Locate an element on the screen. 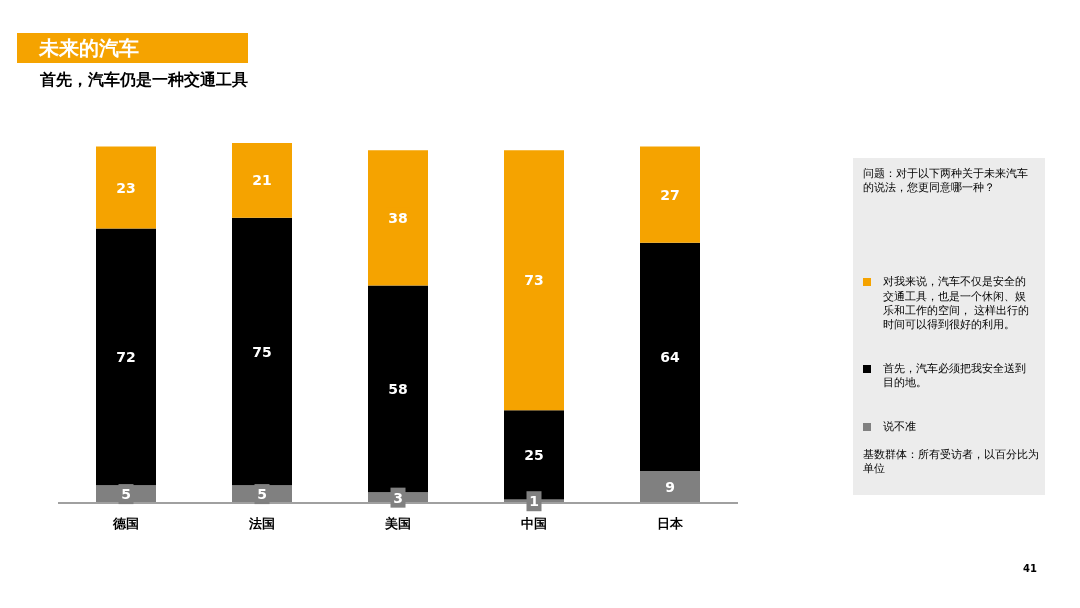 The height and width of the screenshot is (608, 1080). legend-label: 说不准 is located at coordinates (899, 426).